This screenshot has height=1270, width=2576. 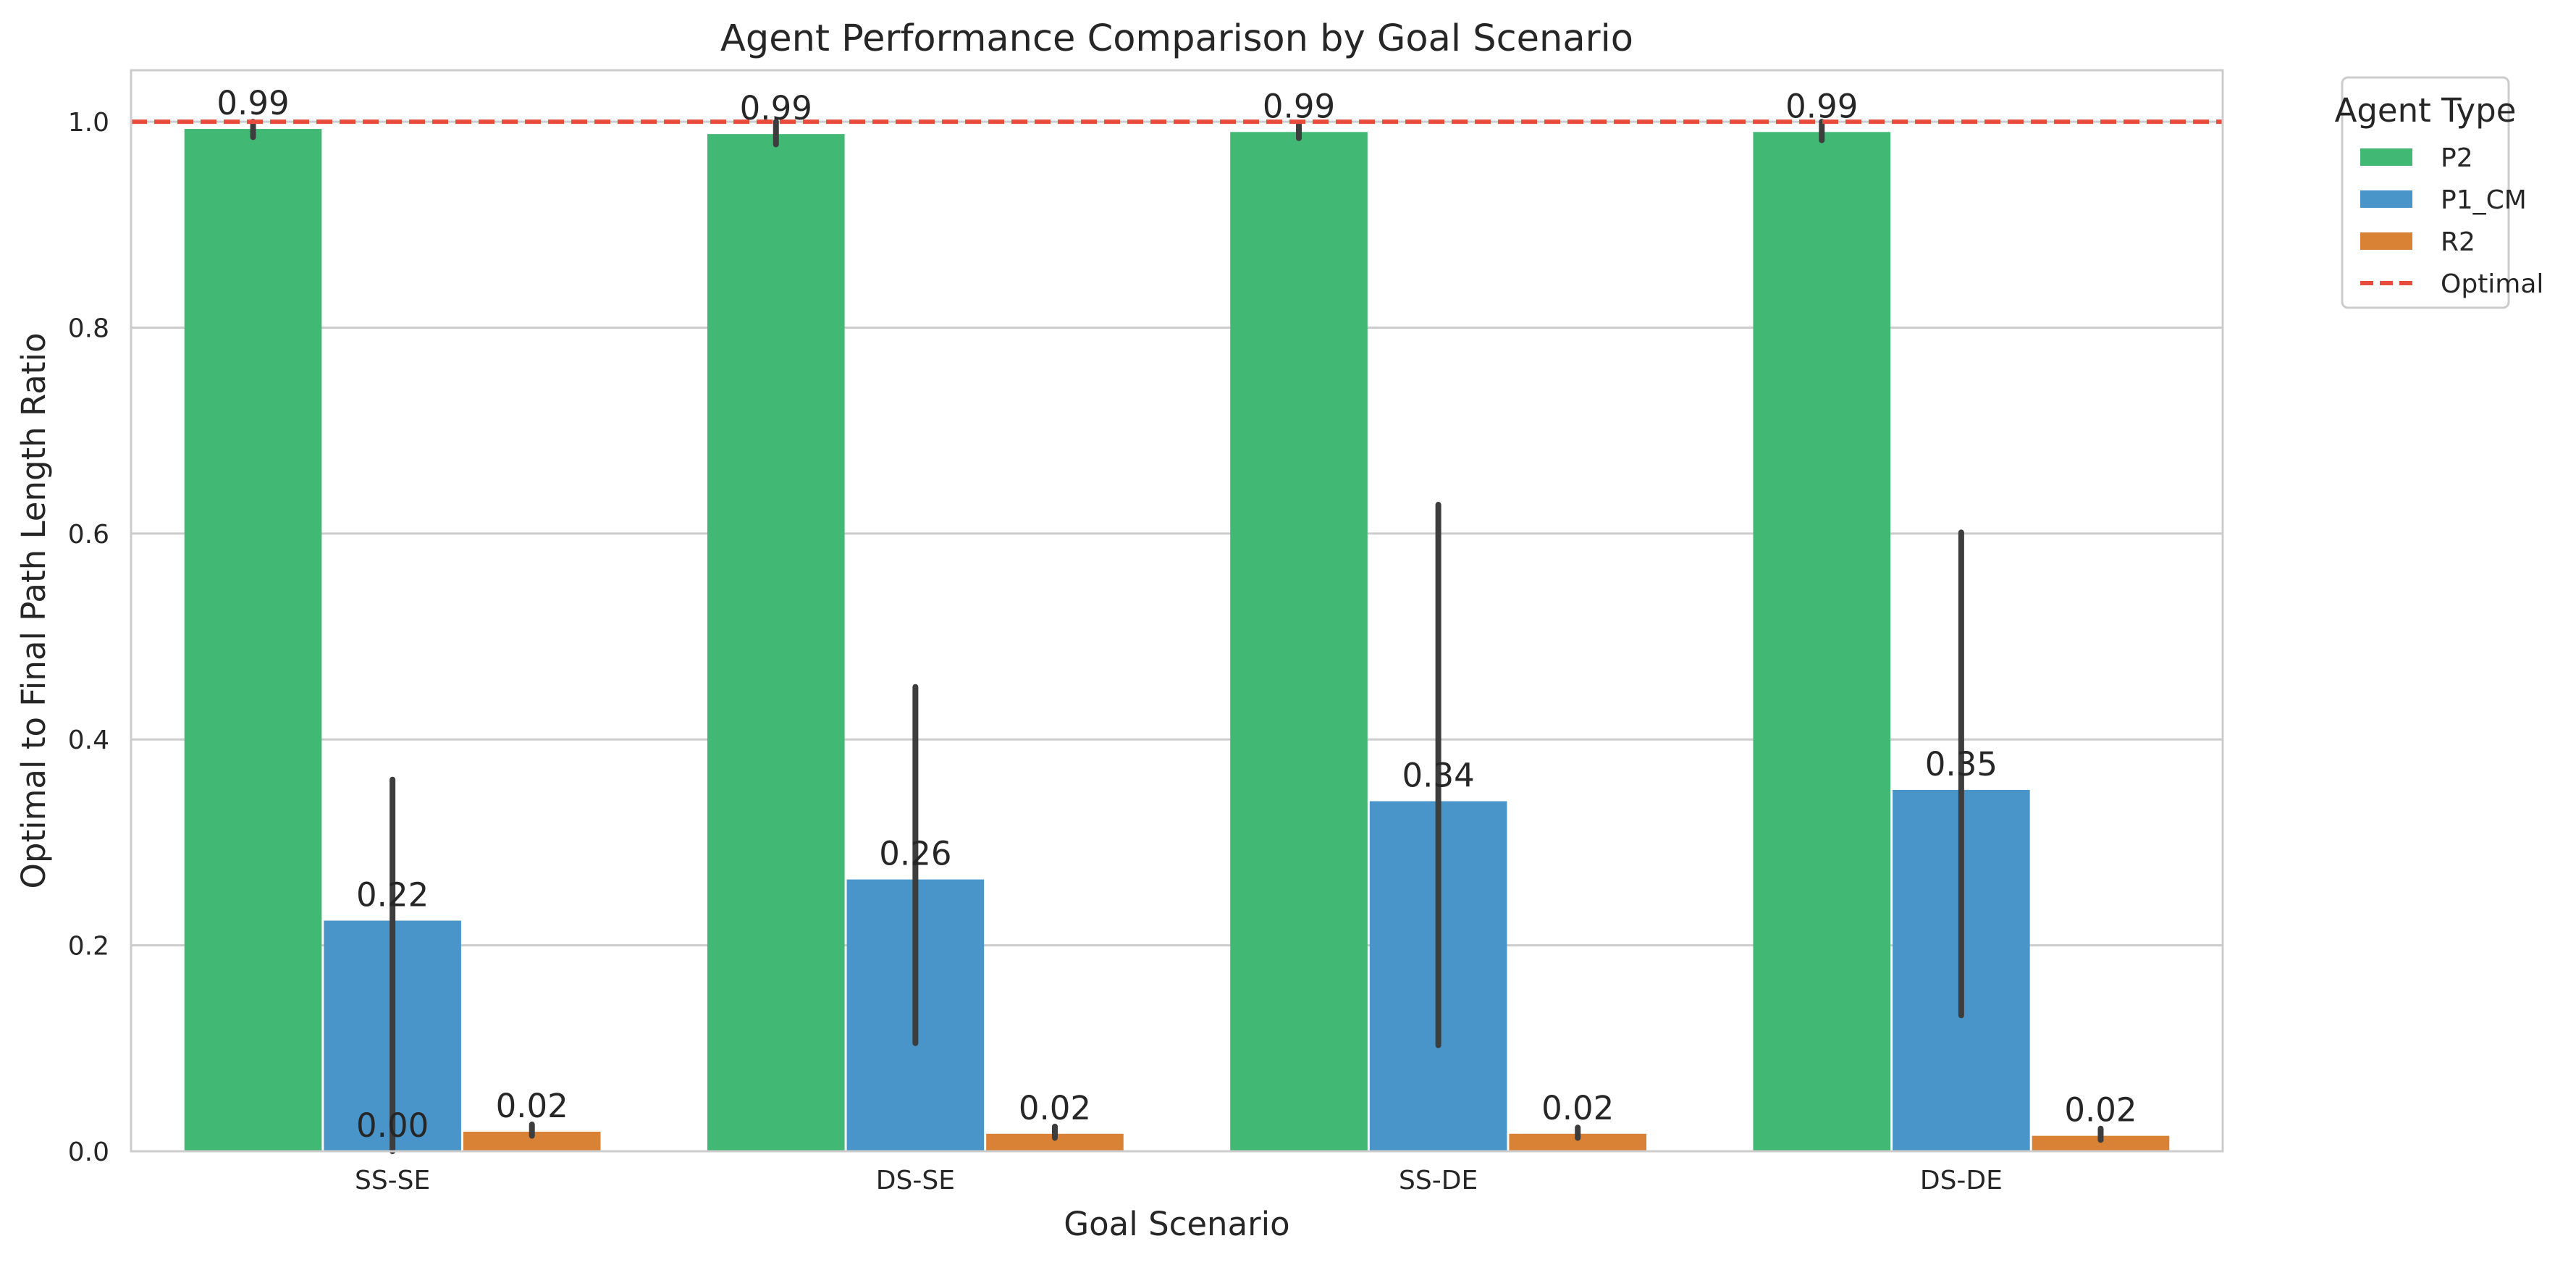 I want to click on y-tick-labels: 0.0 0.2 0.4 0.6 0.8 1.0, so click(x=88, y=637).